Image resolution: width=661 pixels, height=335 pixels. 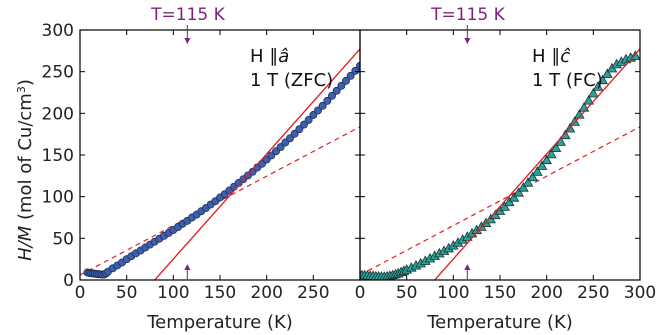 I want to click on condition-annotation-right: 1 T (FC), so click(x=567, y=80).